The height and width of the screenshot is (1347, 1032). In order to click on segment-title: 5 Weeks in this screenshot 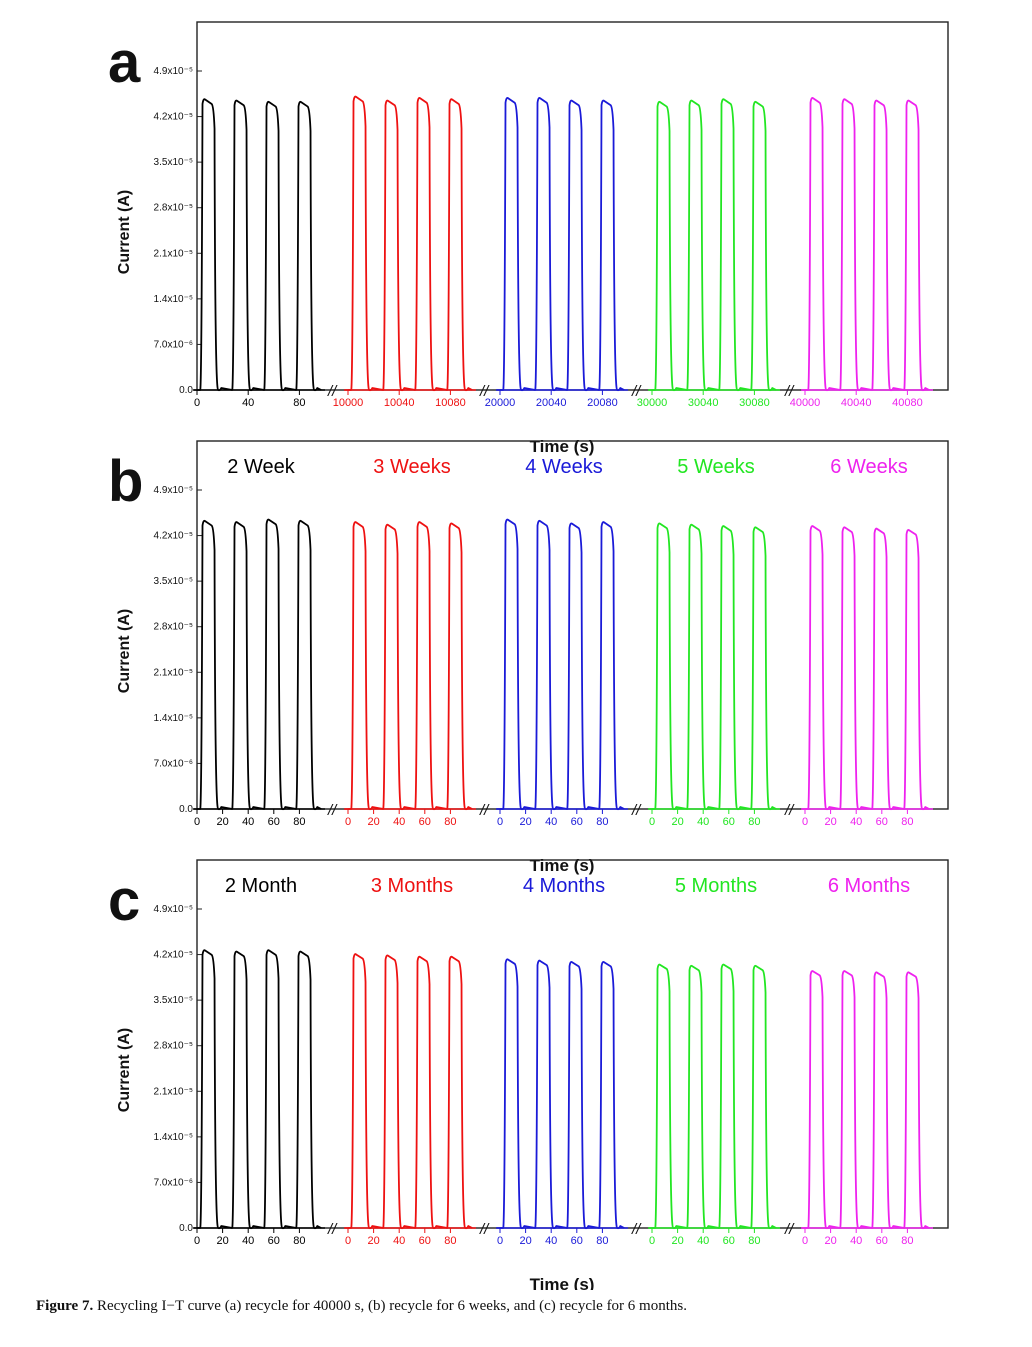, I will do `click(715, 467)`.